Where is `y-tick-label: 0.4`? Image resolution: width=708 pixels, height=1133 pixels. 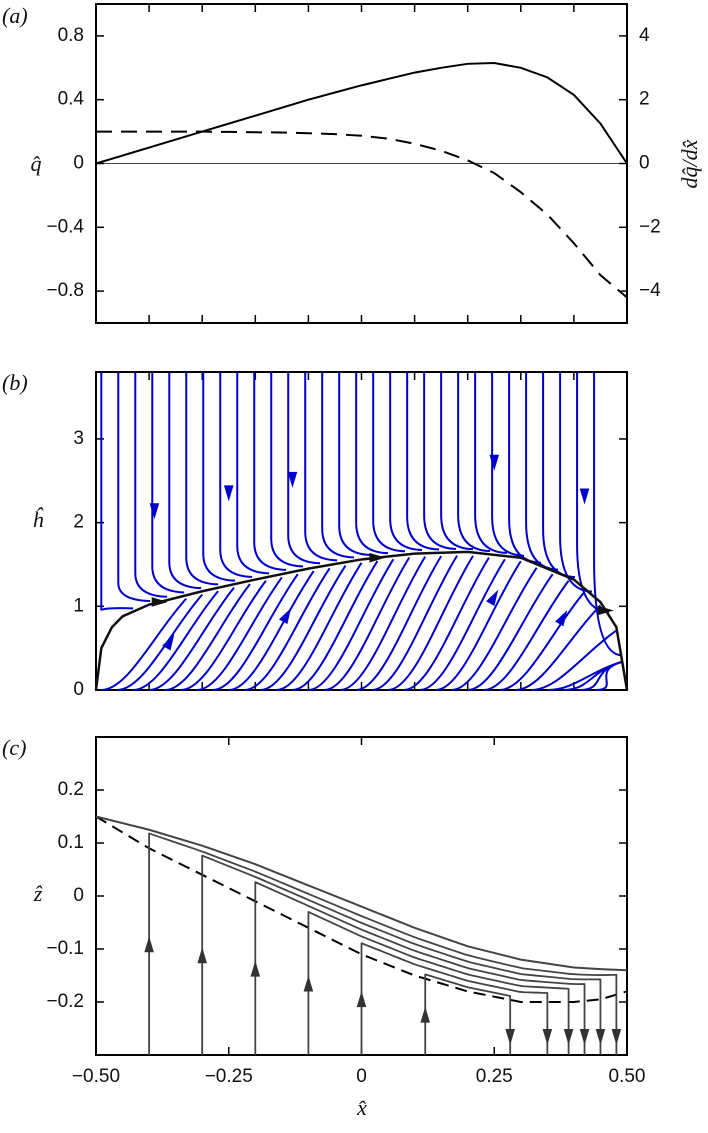 y-tick-label: 0.4 is located at coordinates (71, 99).